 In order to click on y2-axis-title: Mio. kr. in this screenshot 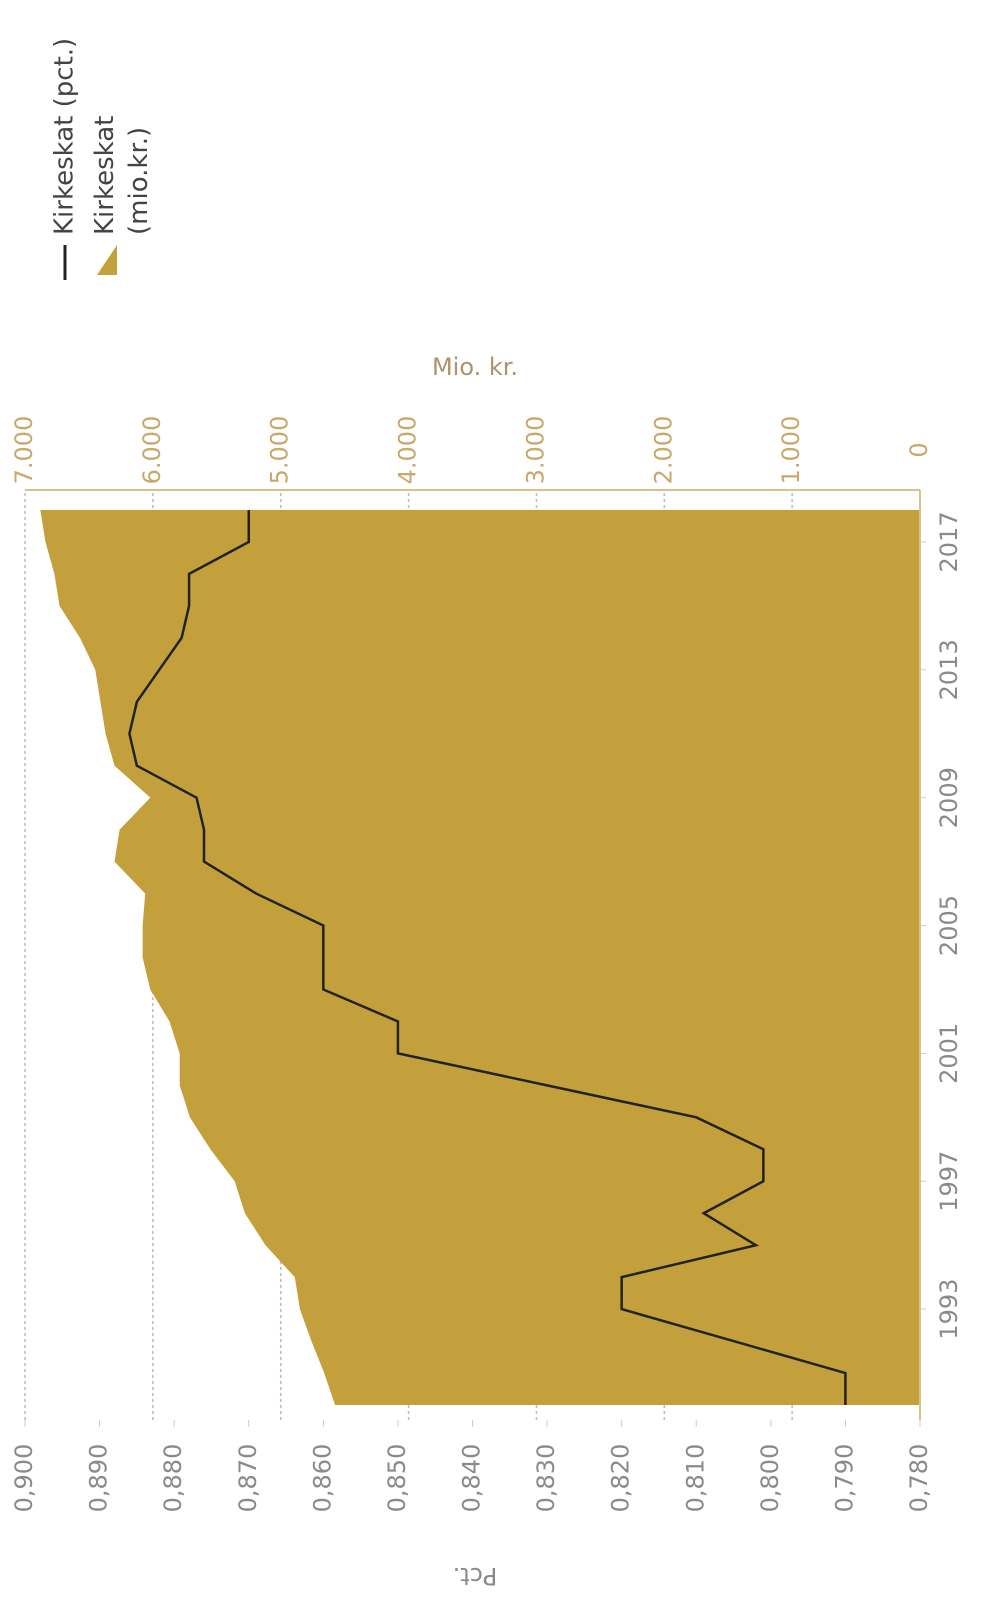, I will do `click(475, 367)`.